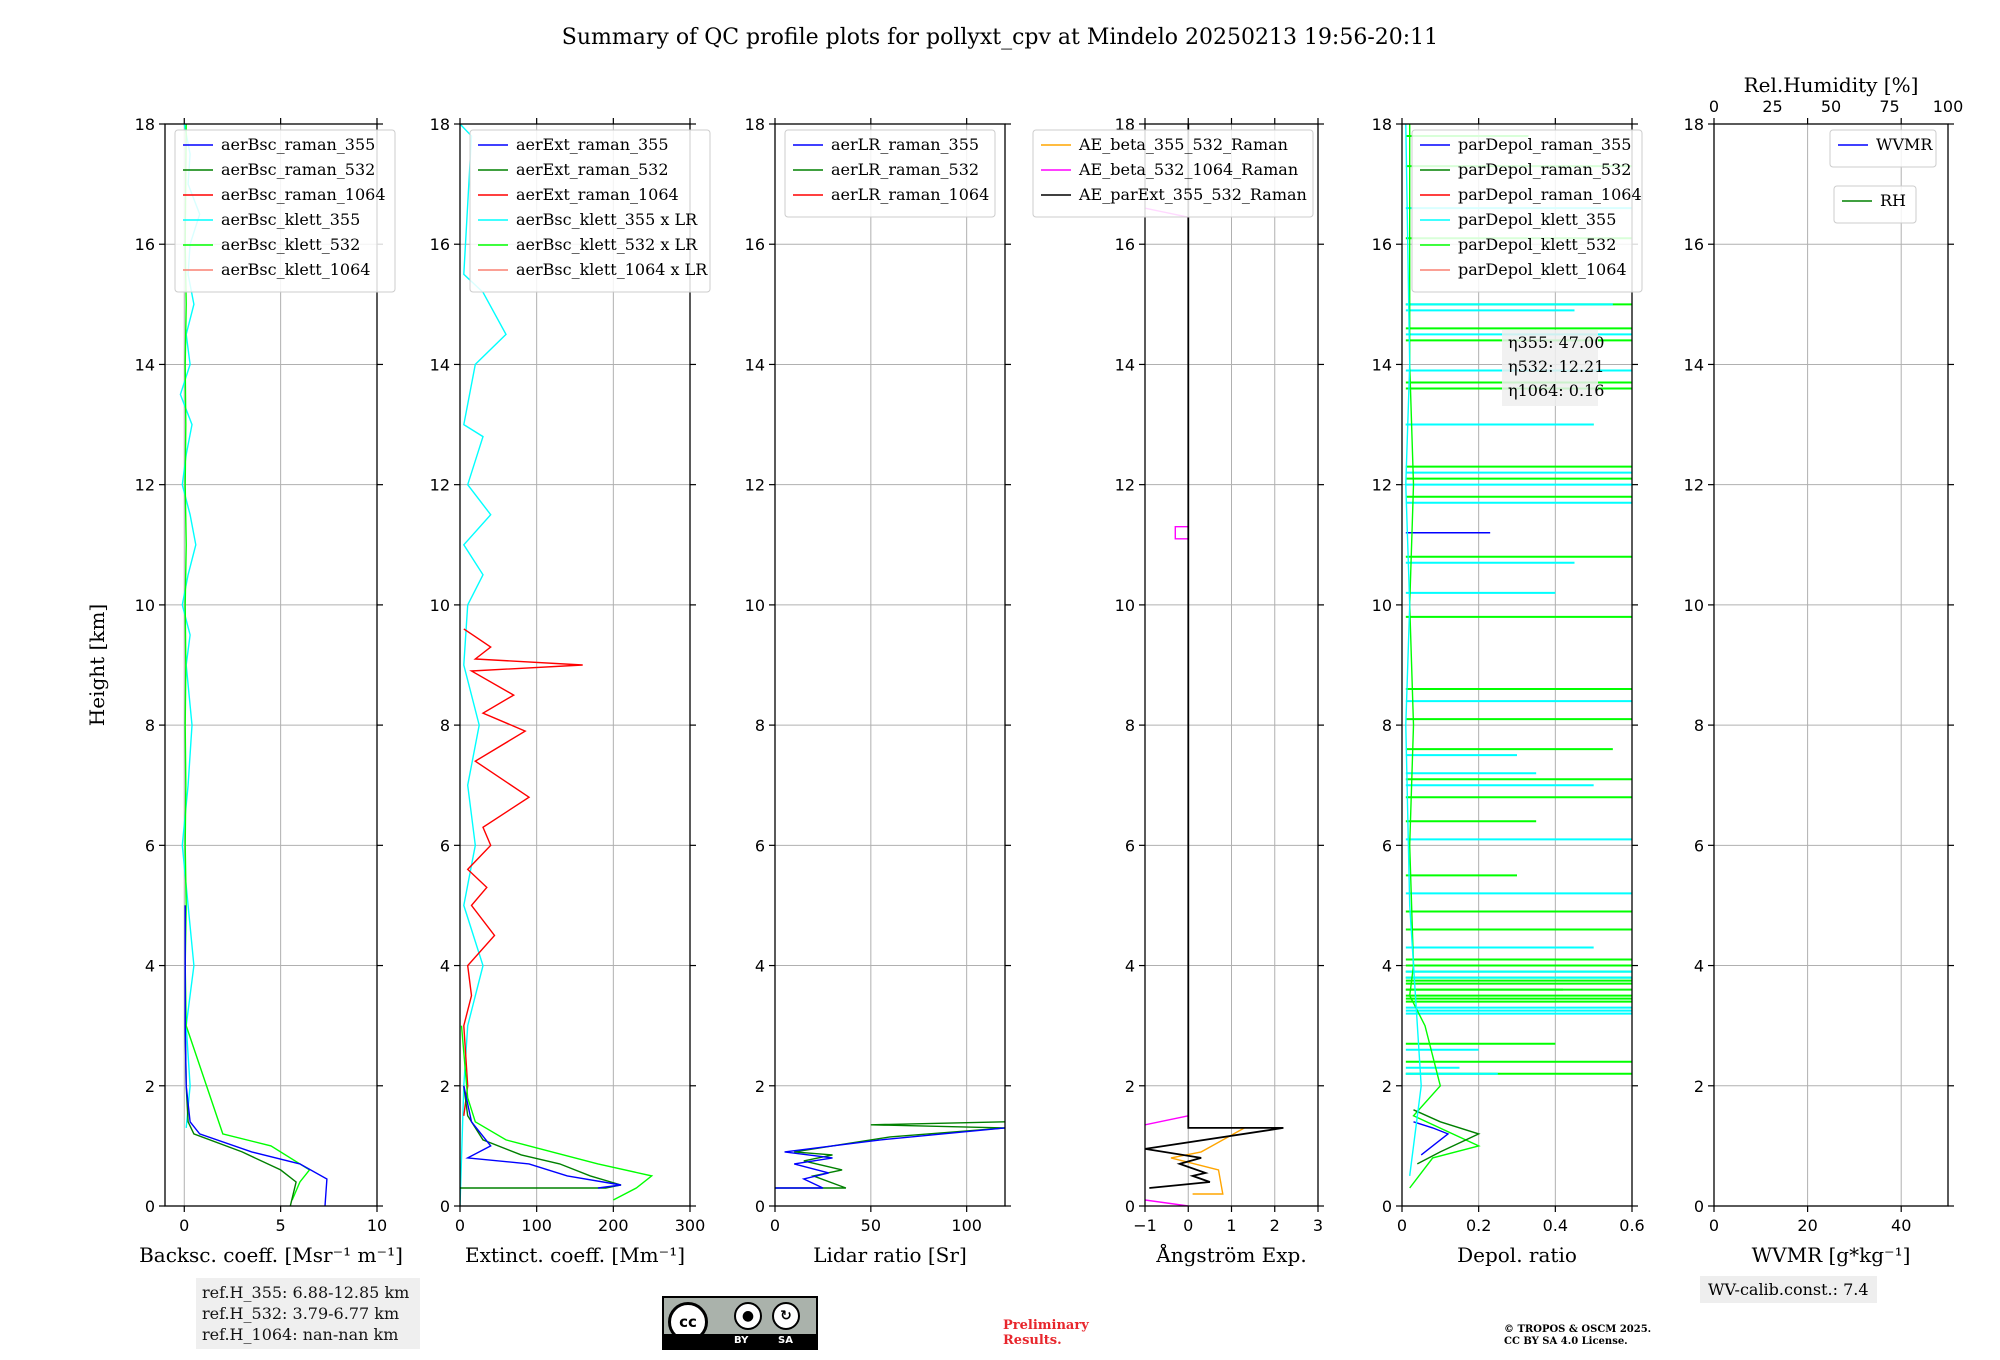 The height and width of the screenshot is (1360, 2000). I want to click on cc-by-label: BY, so click(741, 1340).